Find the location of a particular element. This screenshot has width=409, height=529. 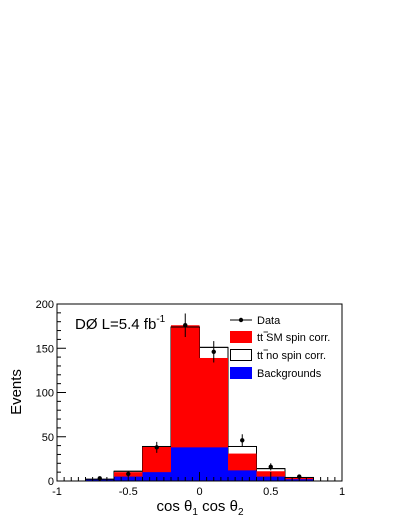

legend-label-rest: SM spin corr. is located at coordinates (296, 338).